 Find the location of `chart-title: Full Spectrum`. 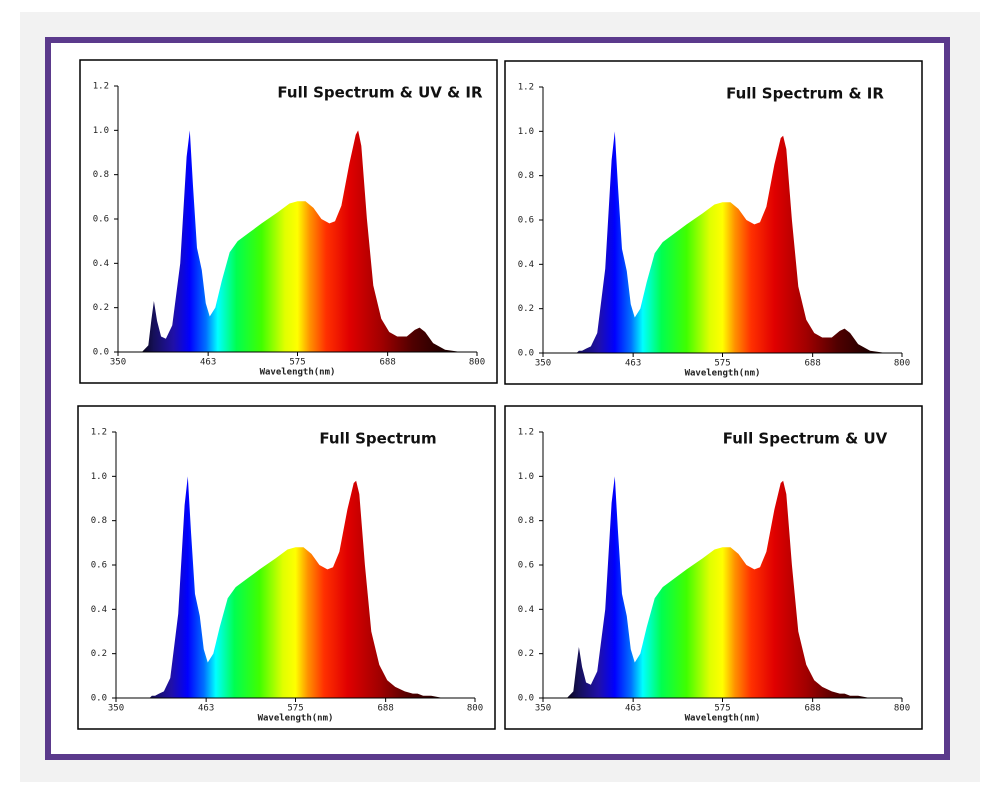

chart-title: Full Spectrum is located at coordinates (377, 439).